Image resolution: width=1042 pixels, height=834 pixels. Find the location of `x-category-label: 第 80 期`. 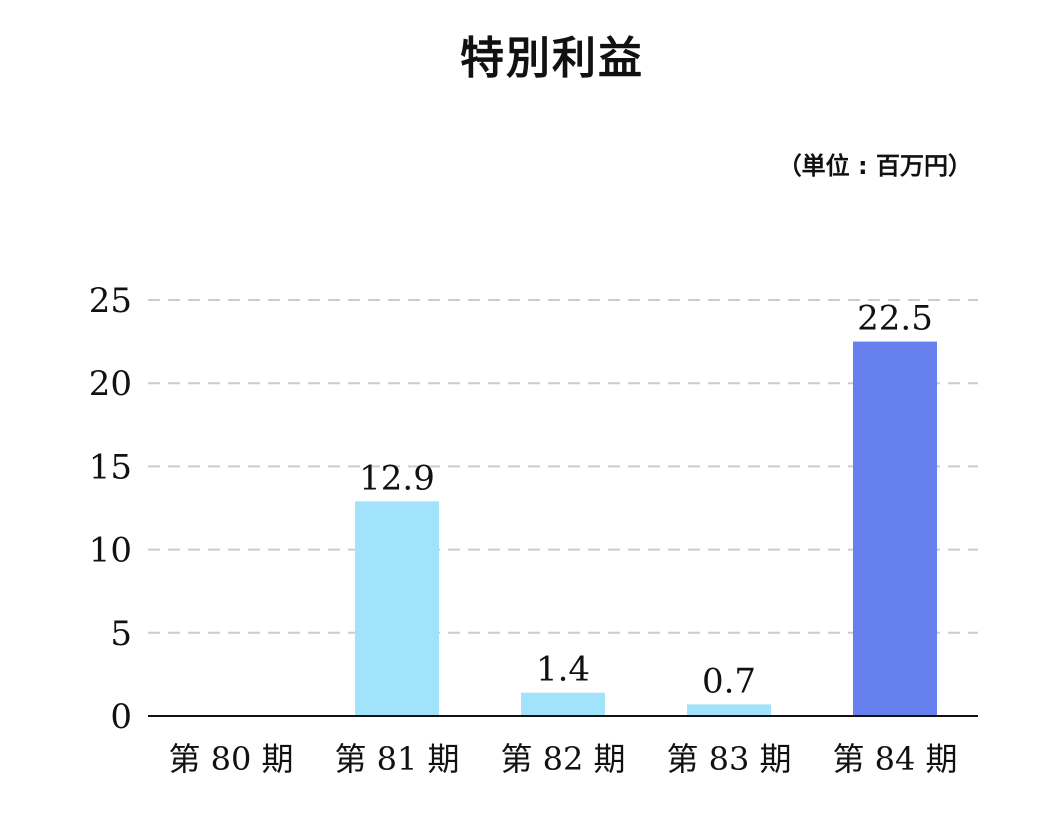

x-category-label: 第 80 期 is located at coordinates (230, 759).